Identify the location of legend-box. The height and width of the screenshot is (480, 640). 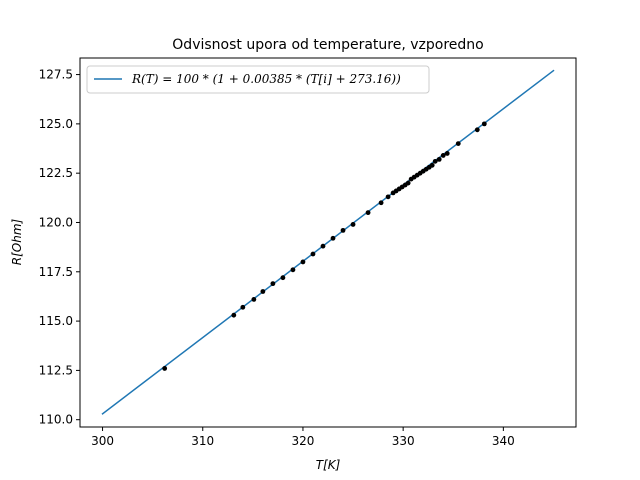
(258, 79).